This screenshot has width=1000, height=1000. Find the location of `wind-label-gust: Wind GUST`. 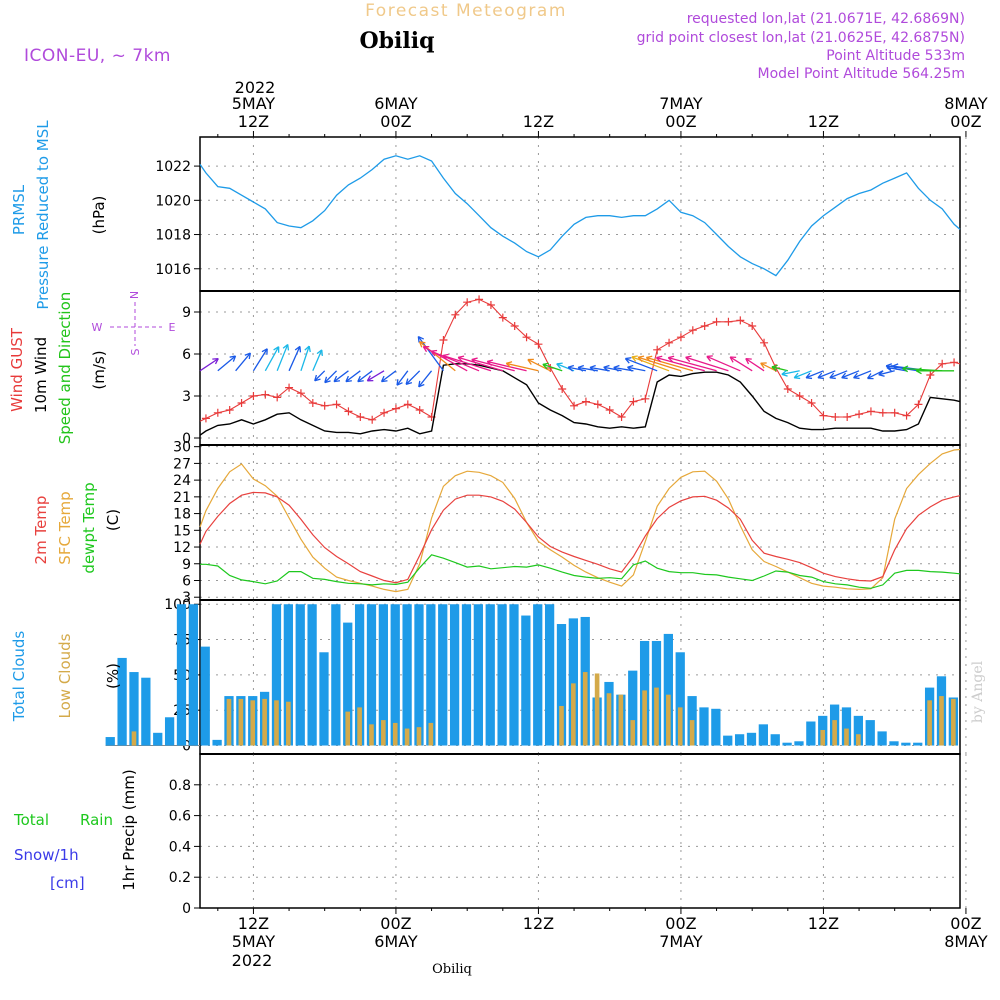

wind-label-gust: Wind GUST is located at coordinates (17, 369).